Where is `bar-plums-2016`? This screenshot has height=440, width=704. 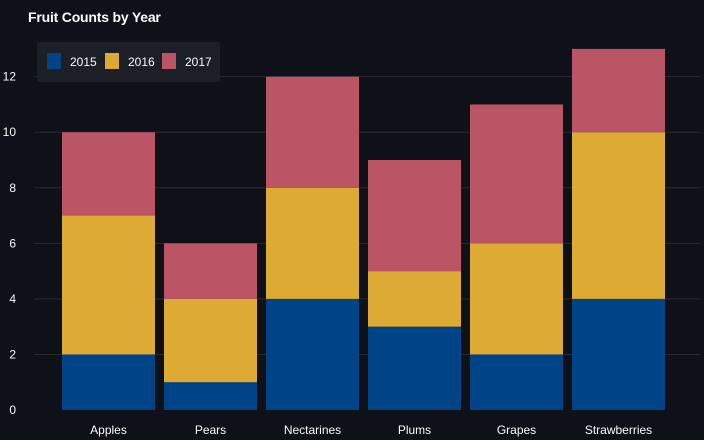 bar-plums-2016 is located at coordinates (414, 299).